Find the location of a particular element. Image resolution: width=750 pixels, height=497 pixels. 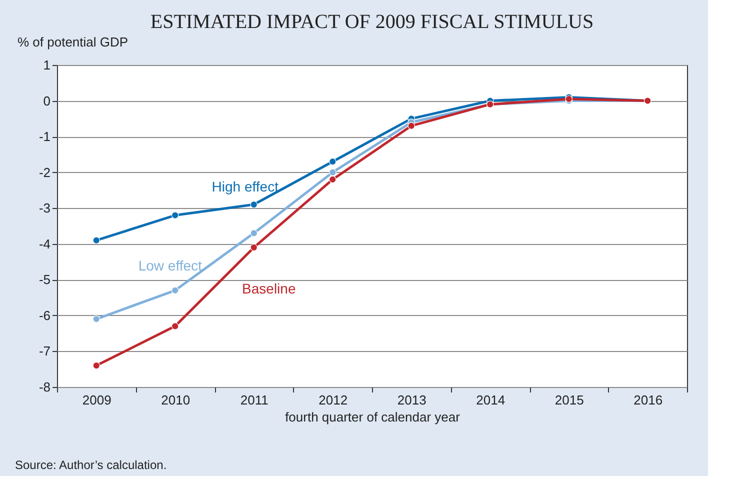

y-tick-label: -7 is located at coordinates (44, 351).